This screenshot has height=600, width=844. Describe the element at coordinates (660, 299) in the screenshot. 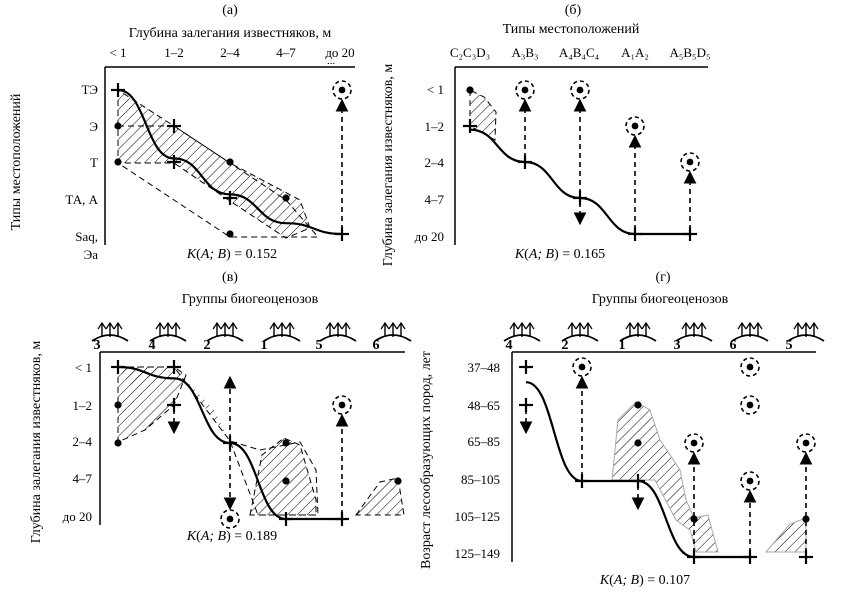

I see `panel-d-title: Группы биогеоценозов` at that location.